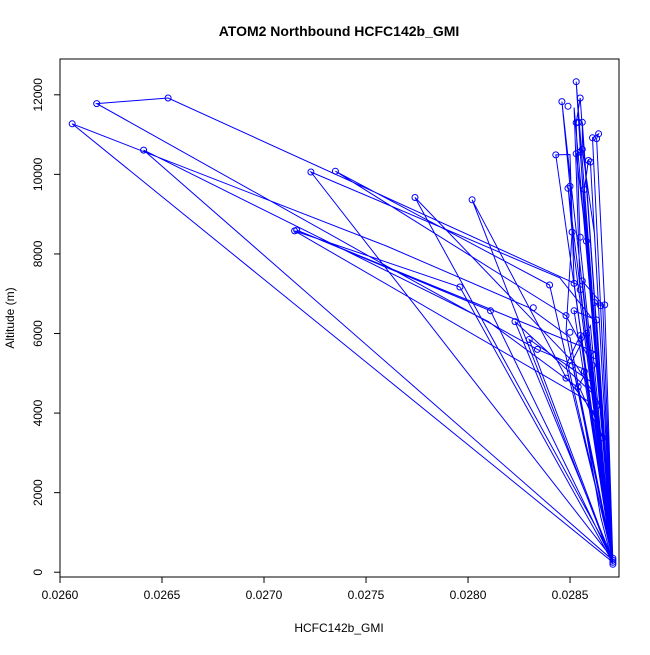  I want to click on x-tick-label: 0.0265, so click(162, 595).